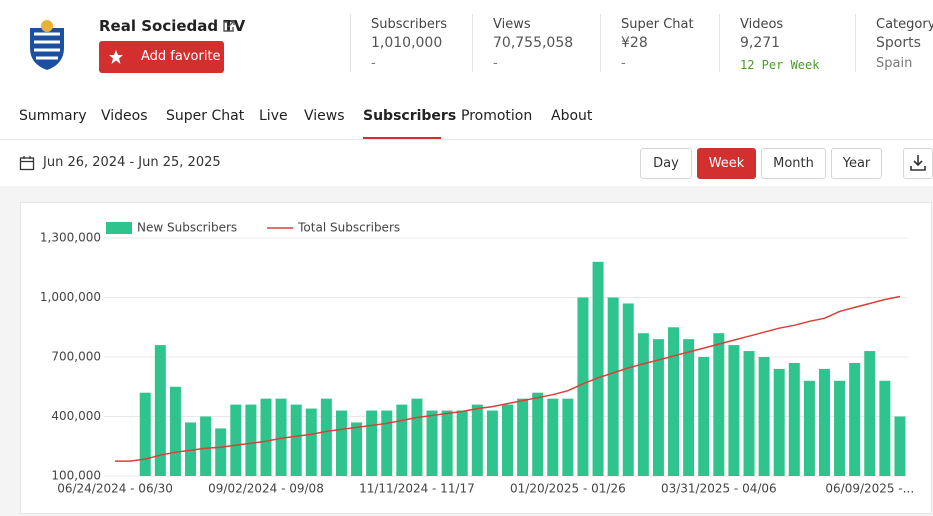 Image resolution: width=933 pixels, height=516 pixels. Describe the element at coordinates (119, 228) in the screenshot. I see `legend-swatch` at that location.